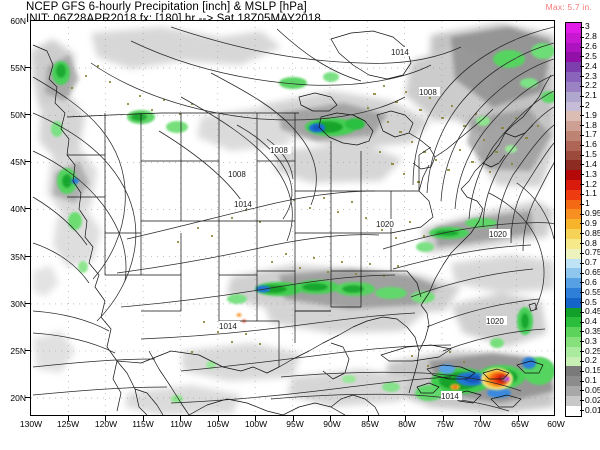 This screenshot has height=450, width=600. I want to click on svg-text: 1008, so click(428, 92).